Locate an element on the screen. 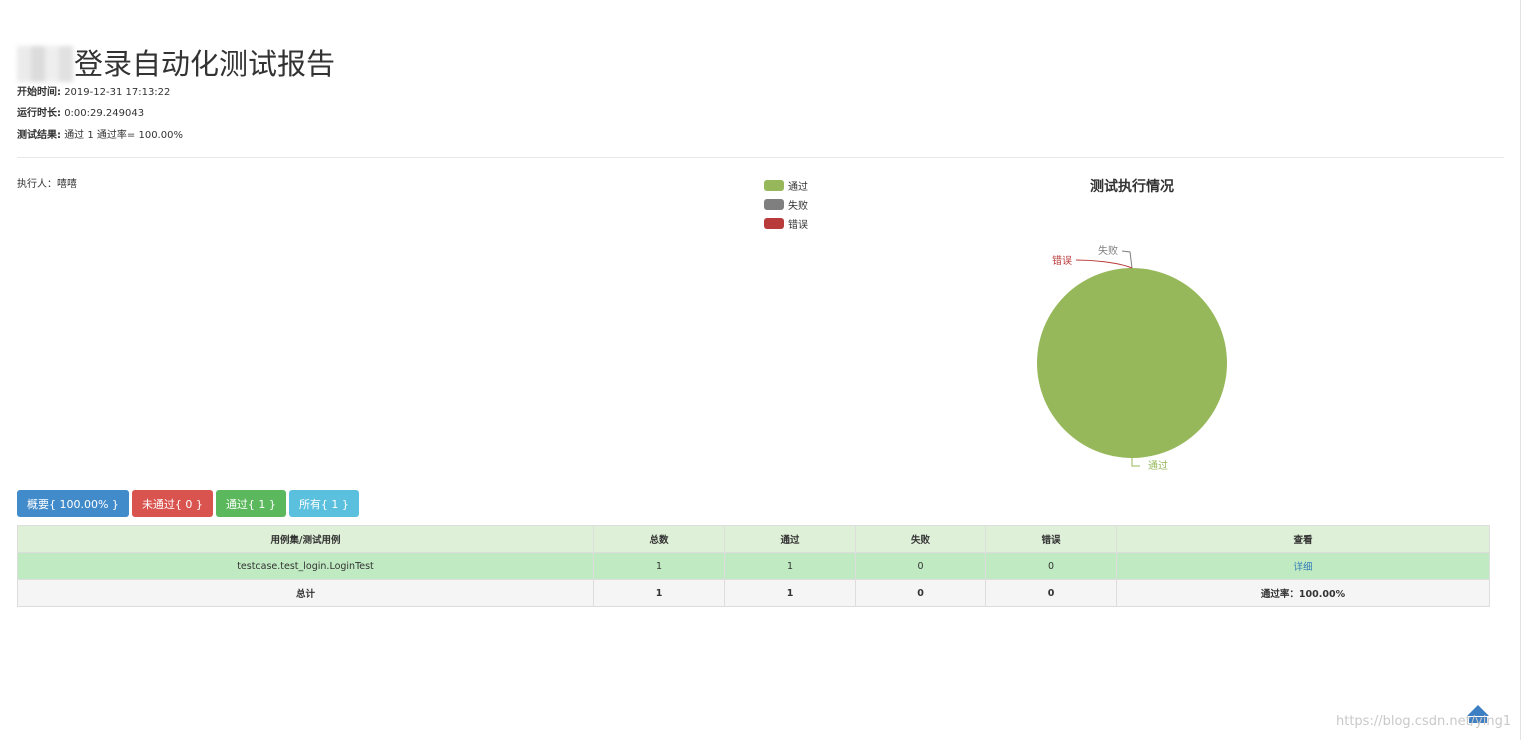 The image size is (1521, 740). duration-value: 0:00:29.249043 is located at coordinates (104, 113).